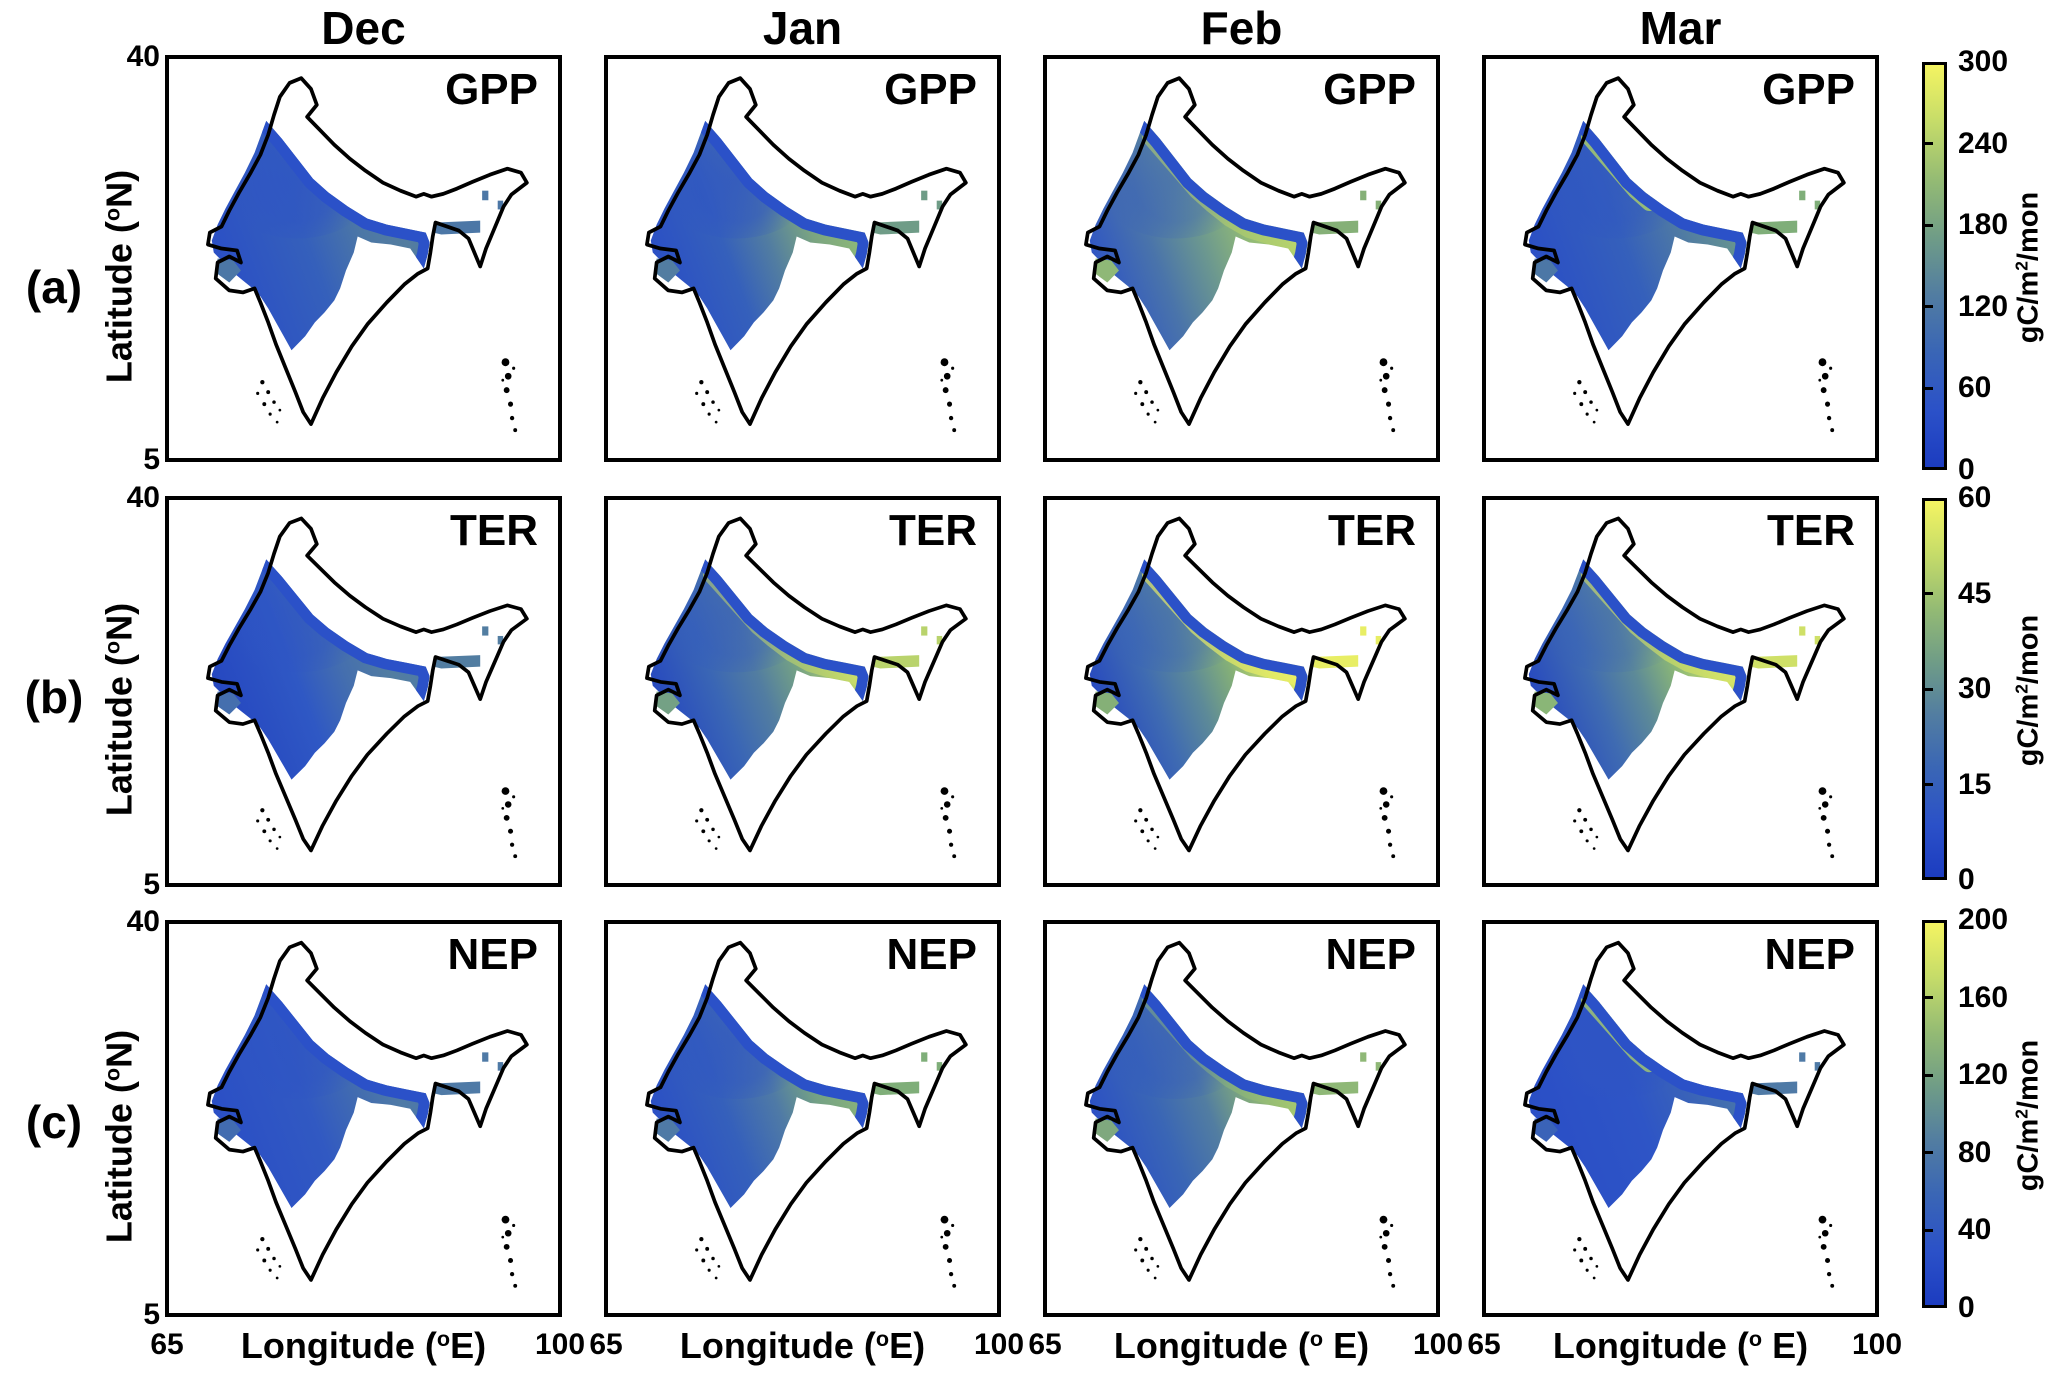  Describe the element at coordinates (1983, 143) in the screenshot. I see `colorbar-tick-240: 240` at that location.